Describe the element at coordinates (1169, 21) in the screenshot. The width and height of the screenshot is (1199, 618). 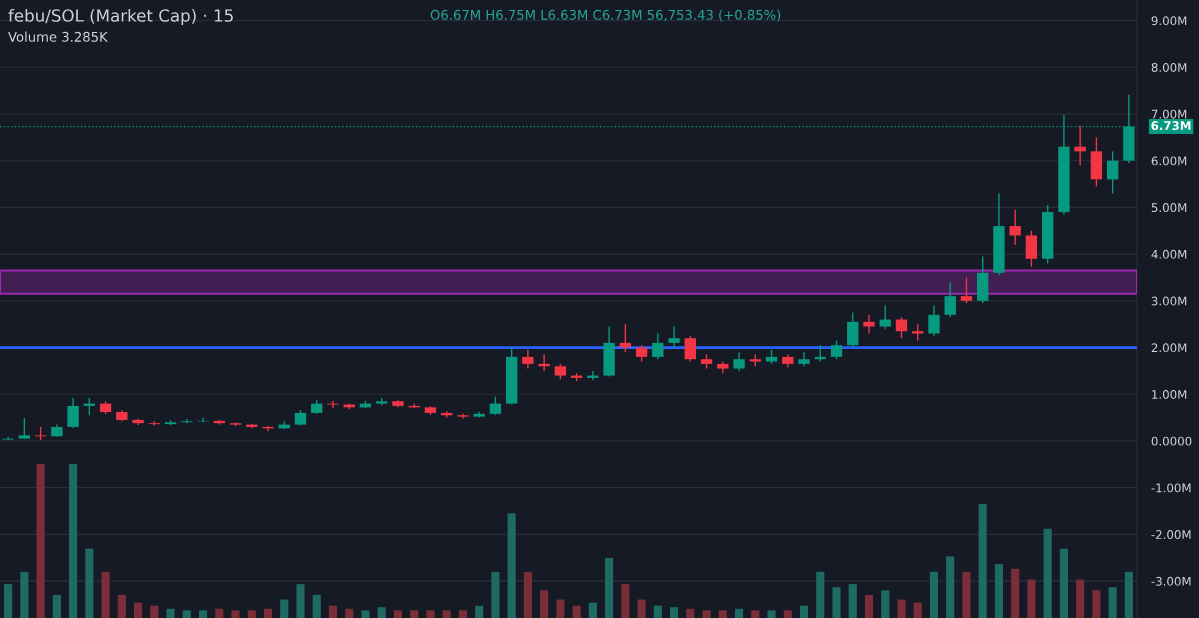
I see `y-tick-label: 9.00M` at that location.